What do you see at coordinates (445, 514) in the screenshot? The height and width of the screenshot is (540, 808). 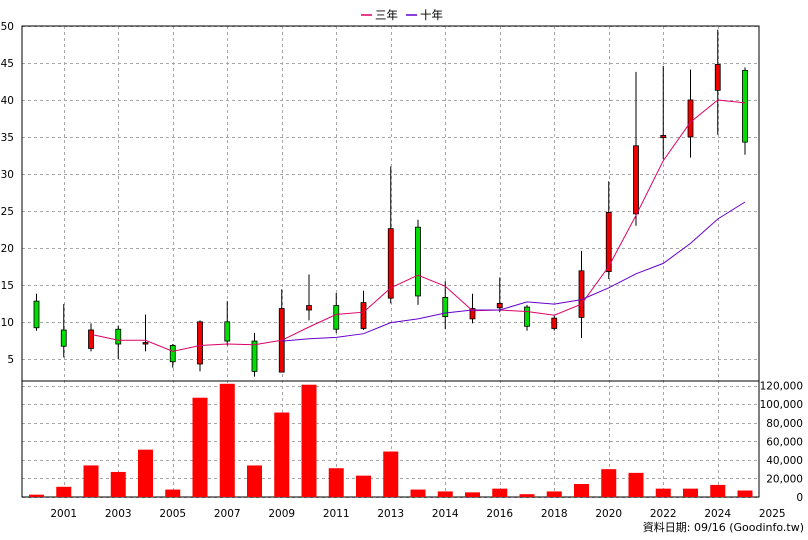 I see `x-tick-label: 2014` at bounding box center [445, 514].